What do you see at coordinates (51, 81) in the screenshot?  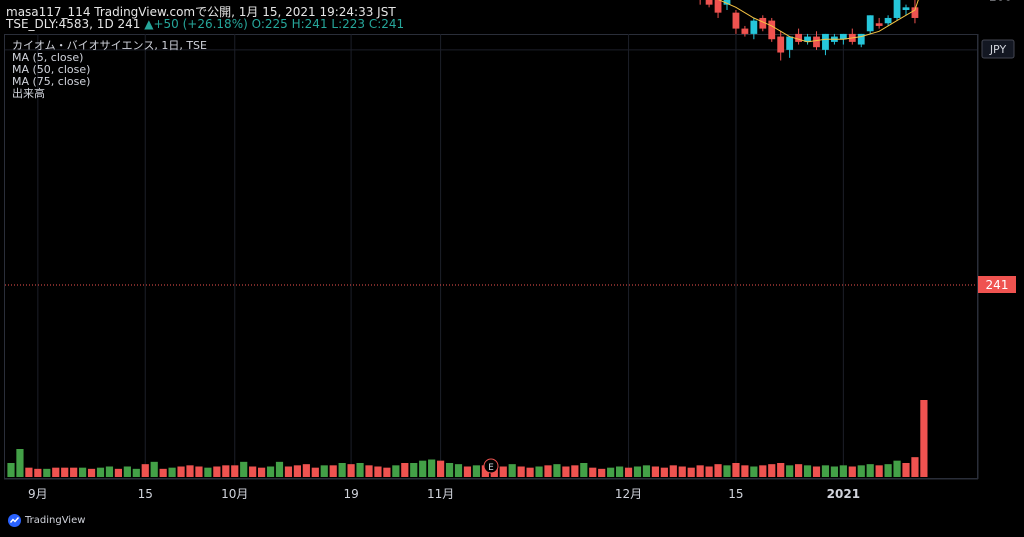 I see `legend-ma75: MA (75, close)` at bounding box center [51, 81].